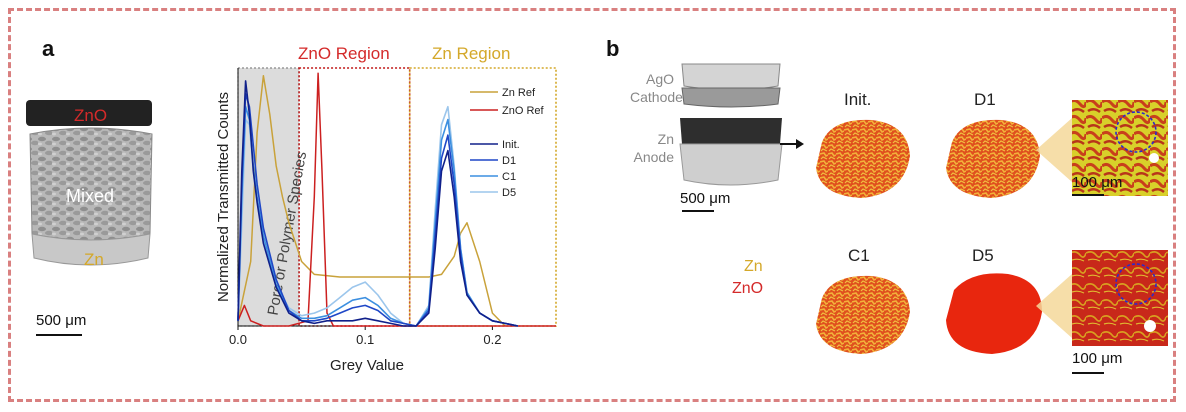  I want to click on zn-label: Zn, so click(94, 259).